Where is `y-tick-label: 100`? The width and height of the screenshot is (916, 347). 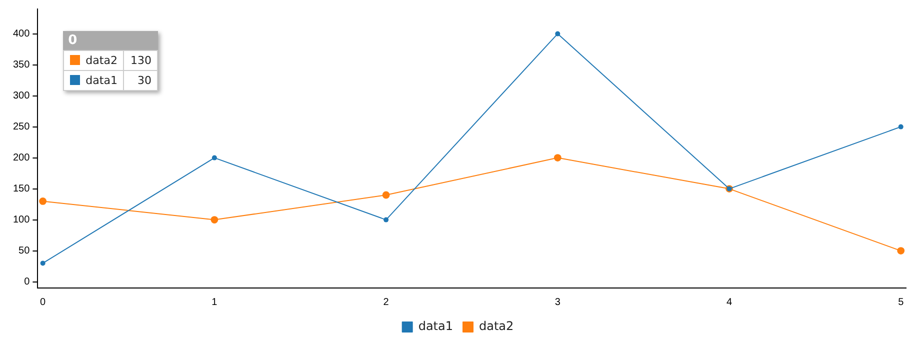 y-tick-label: 100 is located at coordinates (21, 220).